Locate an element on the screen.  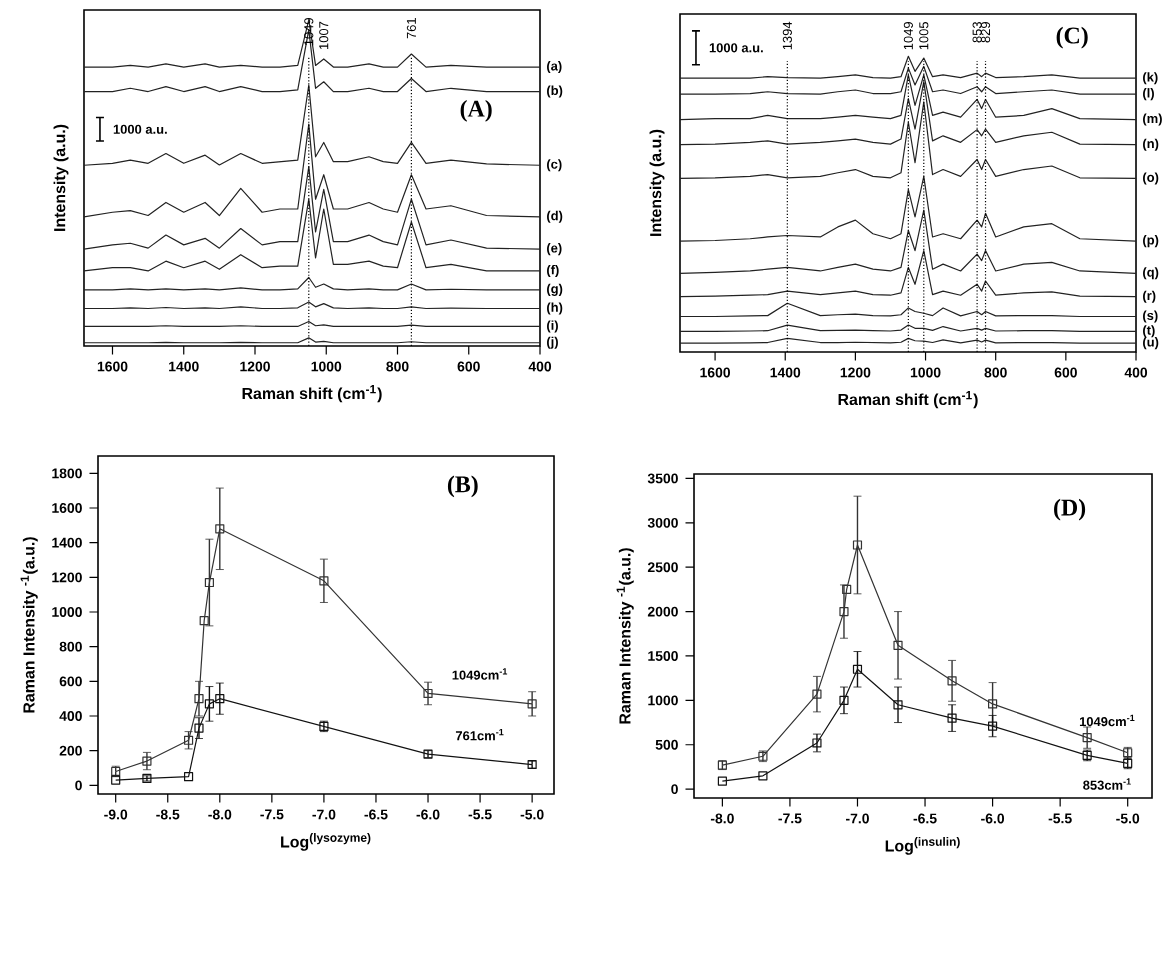
annotation: (D) is located at coordinates (1070, 509).